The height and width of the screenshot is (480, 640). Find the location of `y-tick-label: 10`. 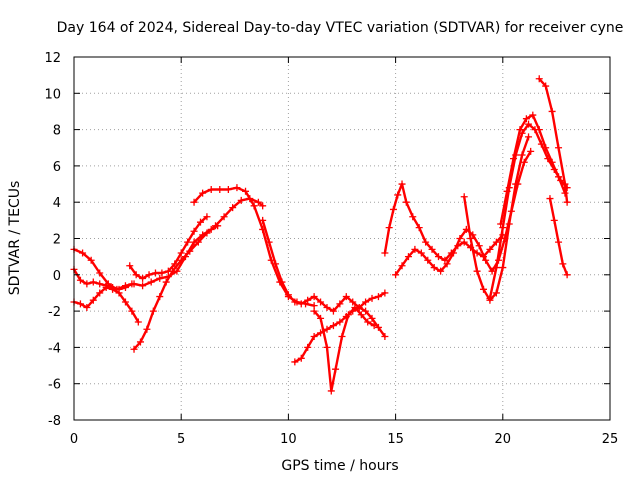

y-tick-label: 10 is located at coordinates (52, 94).